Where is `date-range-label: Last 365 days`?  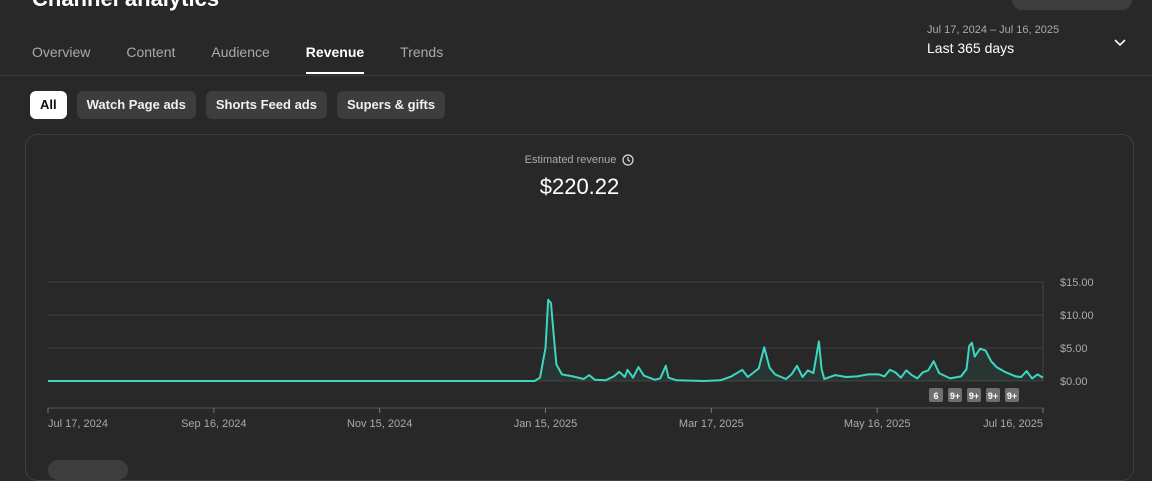 date-range-label: Last 365 days is located at coordinates (971, 48).